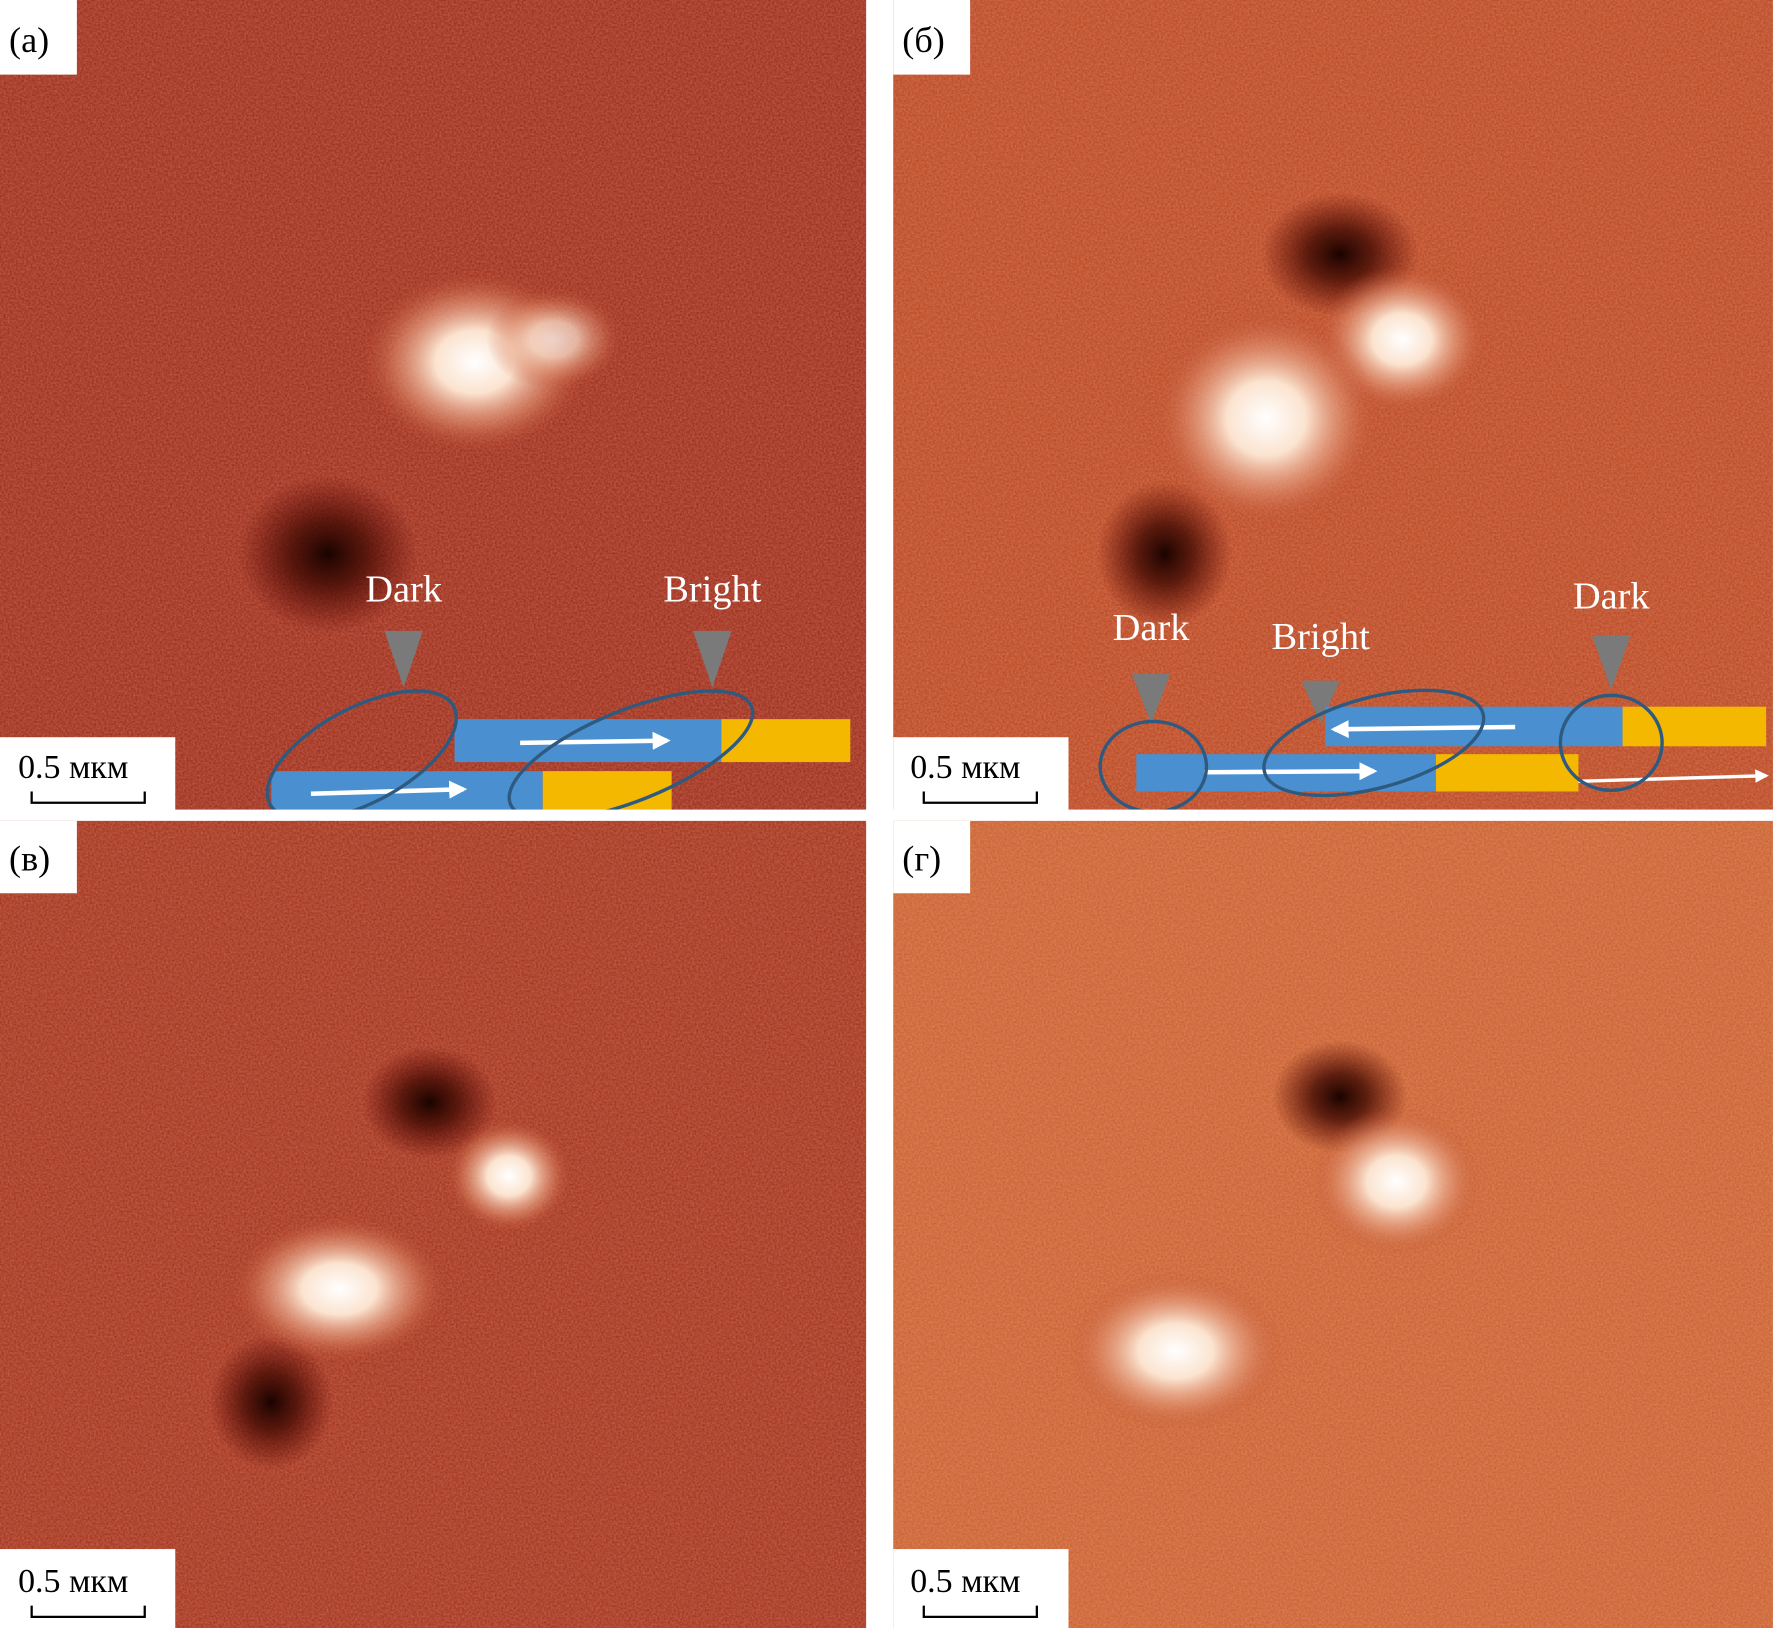 The image size is (1773, 1628). Describe the element at coordinates (29, 40) in the screenshot. I see `panel-label: (а)` at that location.